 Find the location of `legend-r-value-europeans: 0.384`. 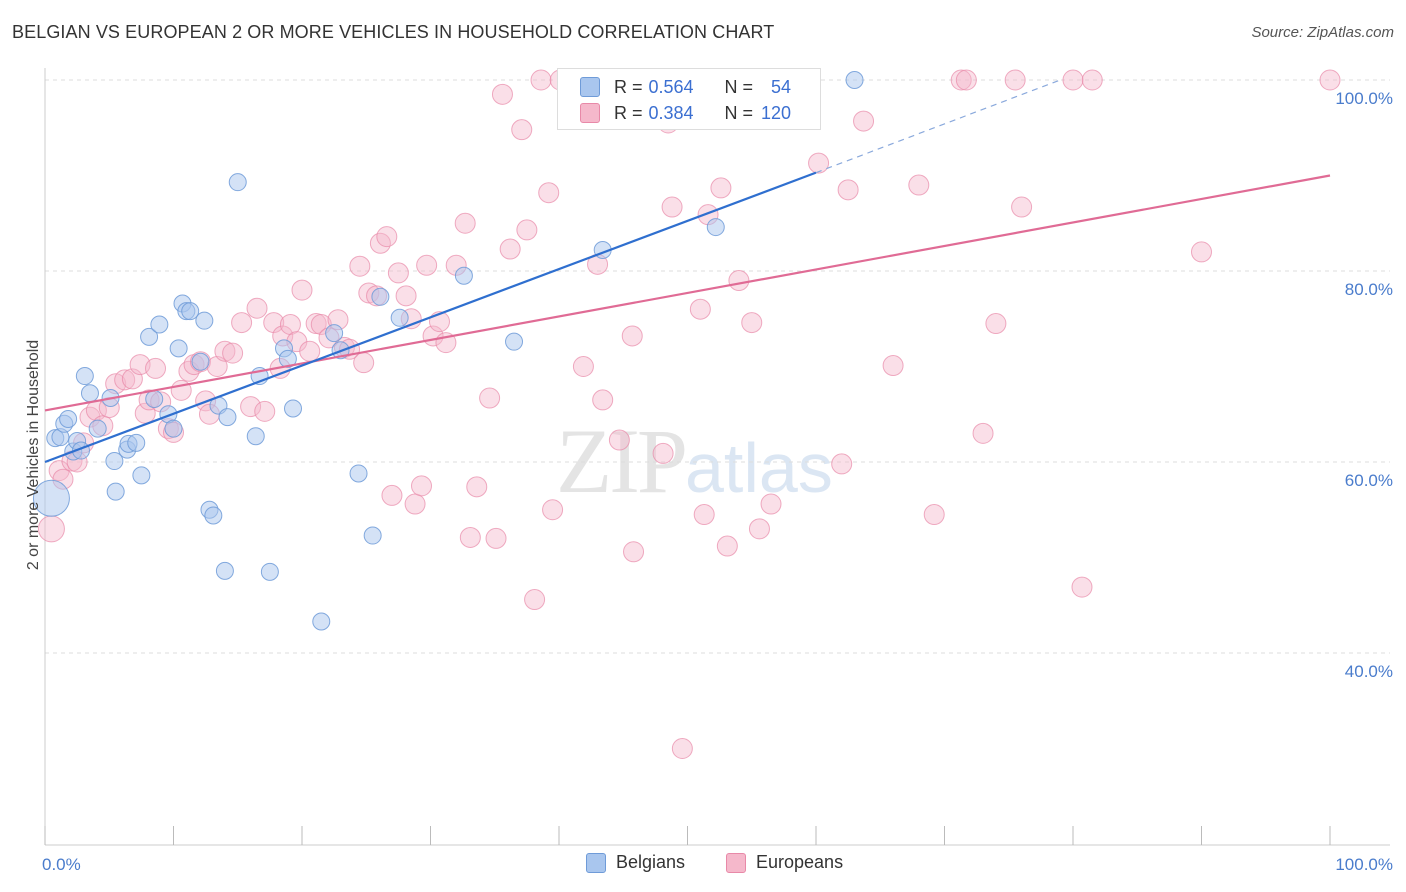

legend-r-value-europeans: 0.384 is located at coordinates (671, 112).